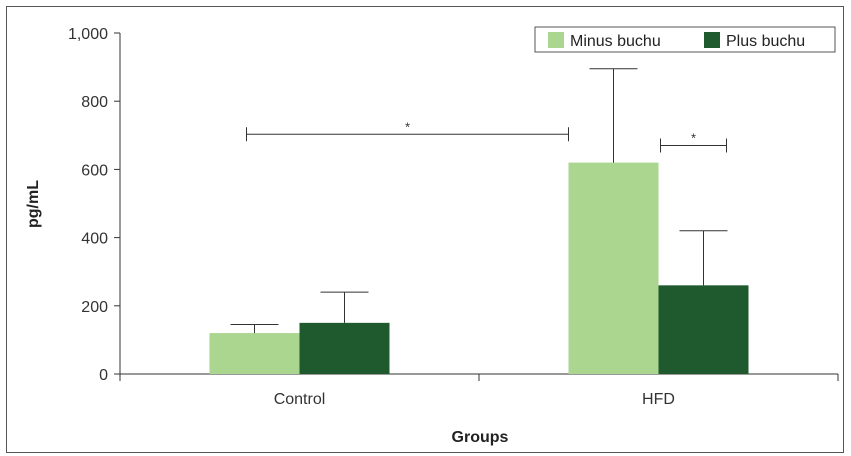  What do you see at coordinates (94, 170) in the screenshot?
I see `y-tick-label: 600` at bounding box center [94, 170].